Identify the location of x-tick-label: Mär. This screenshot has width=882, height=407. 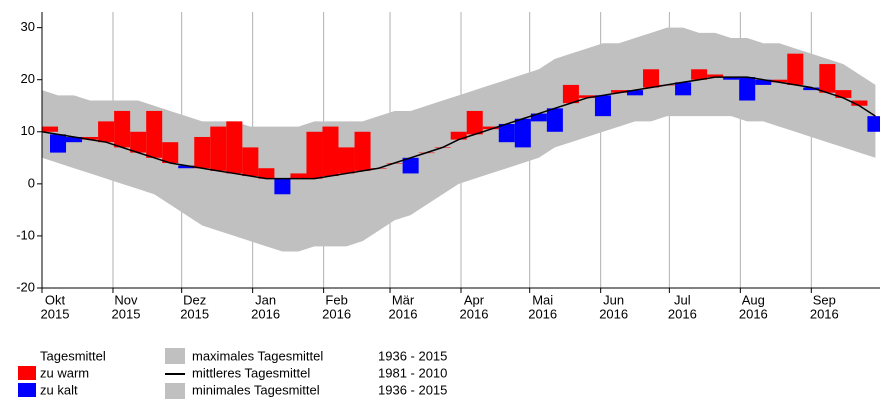
(403, 299).